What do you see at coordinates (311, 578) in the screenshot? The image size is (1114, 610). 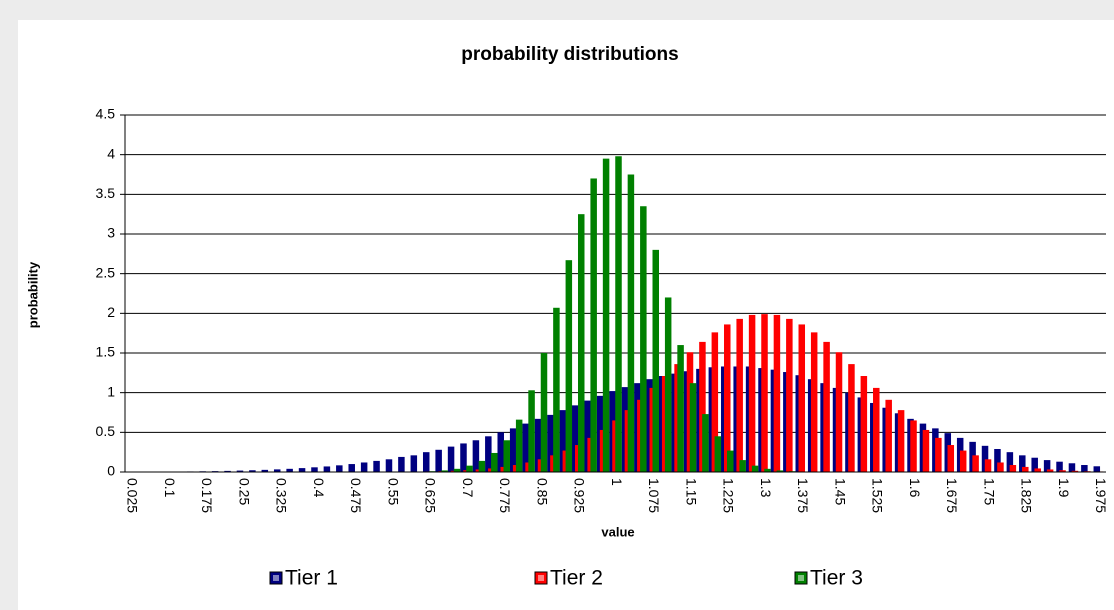 I see `legend-label: Tier 1` at bounding box center [311, 578].